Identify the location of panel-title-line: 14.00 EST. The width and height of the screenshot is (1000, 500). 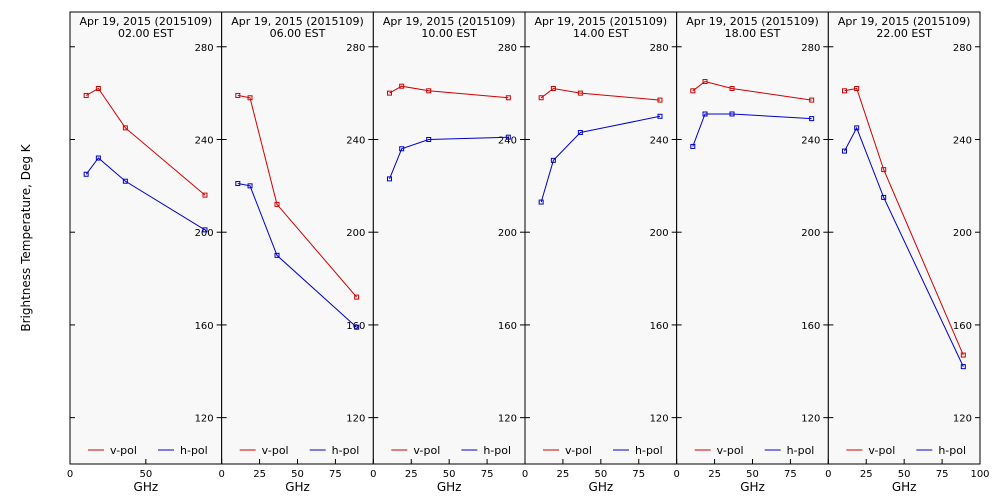
(601, 33).